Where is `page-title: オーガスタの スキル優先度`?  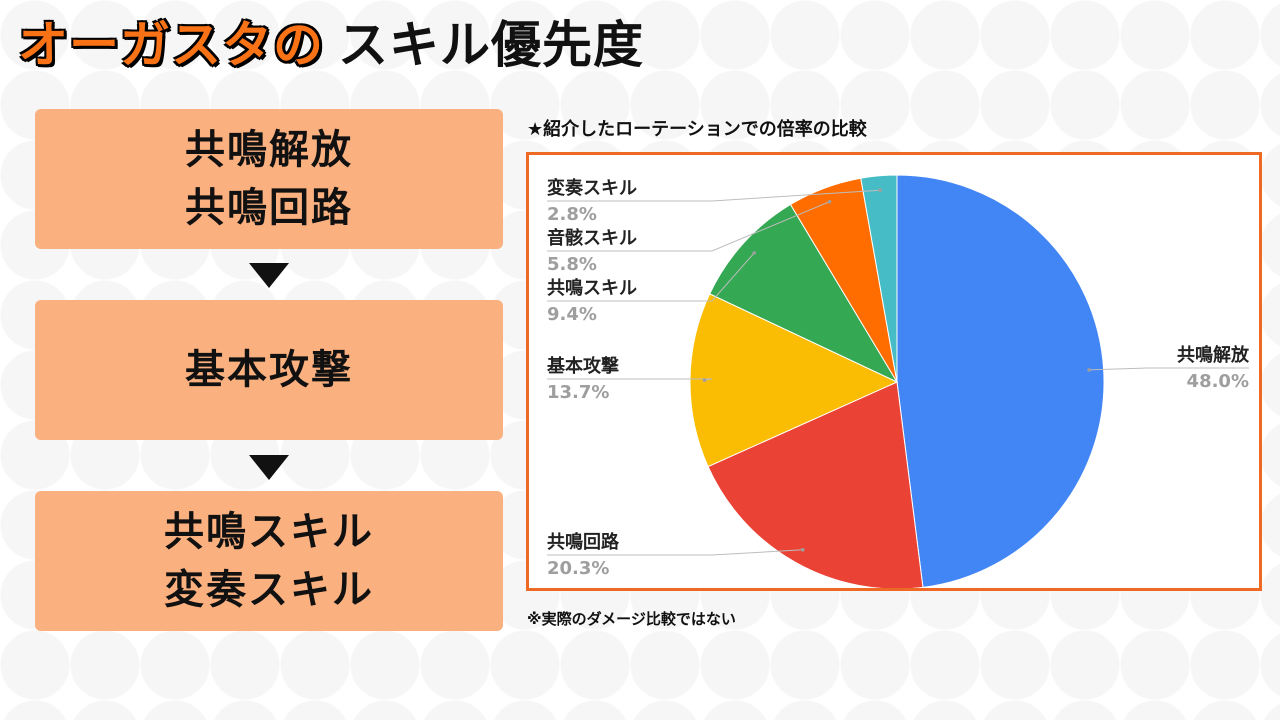
page-title: オーガスタの スキル優先度 is located at coordinates (331, 45).